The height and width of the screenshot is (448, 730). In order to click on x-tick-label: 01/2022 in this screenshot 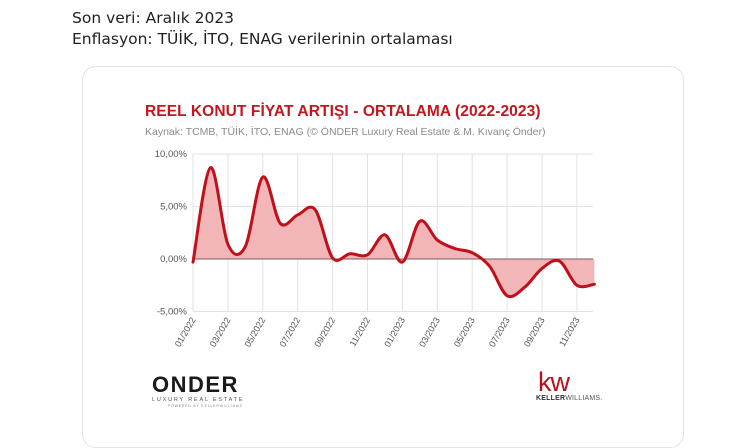, I will do `click(185, 332)`.